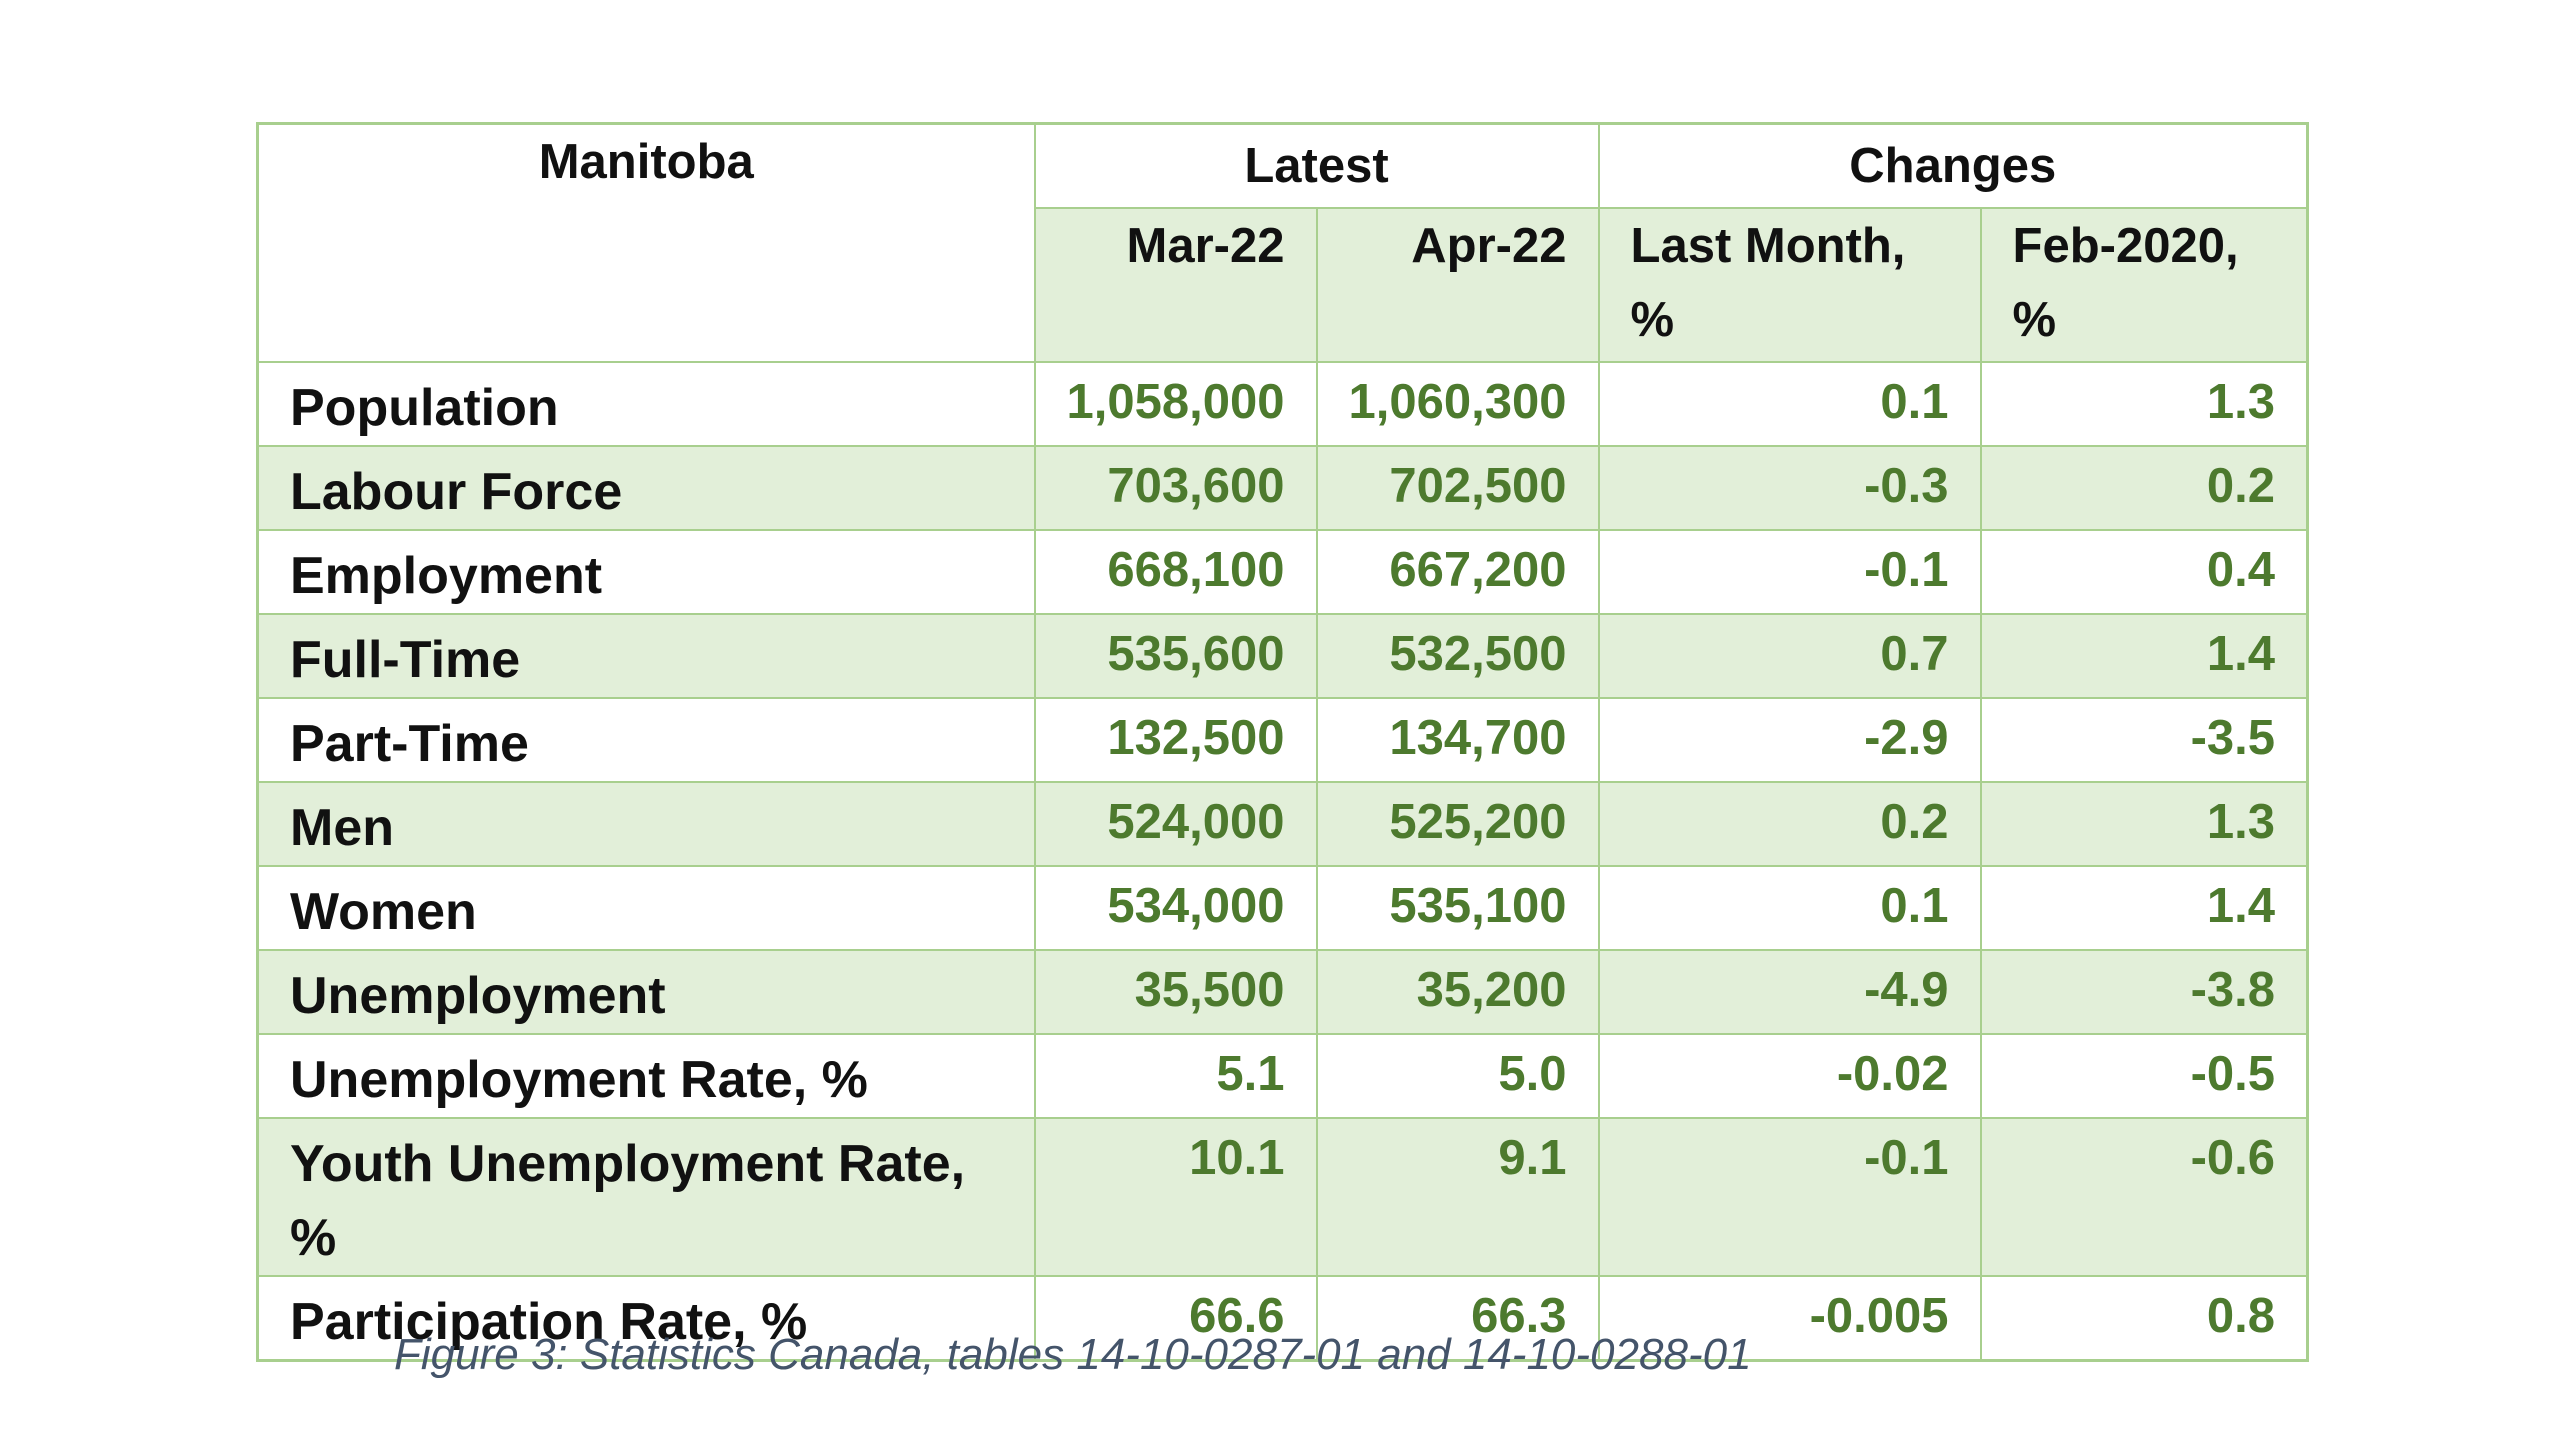 The image size is (2560, 1447). Describe the element at coordinates (1175, 655) in the screenshot. I see `value-mar22: 535,600` at that location.